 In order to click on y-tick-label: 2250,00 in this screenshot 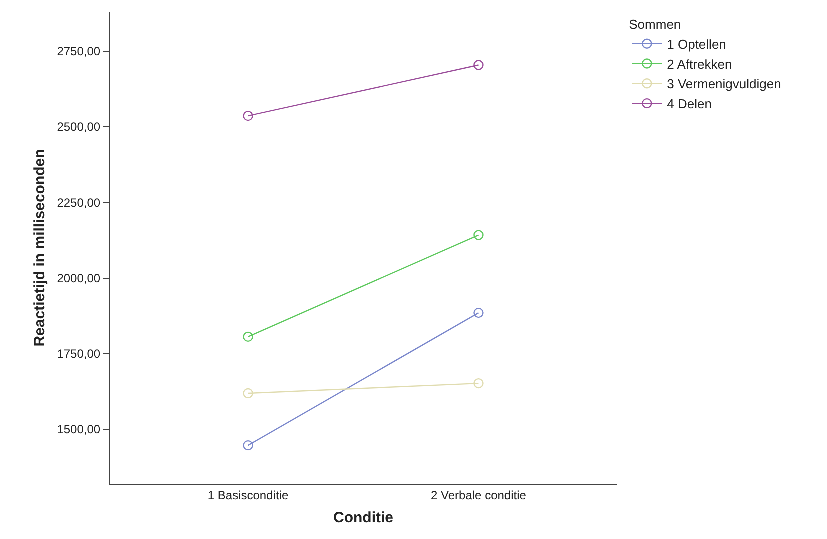, I will do `click(79, 203)`.